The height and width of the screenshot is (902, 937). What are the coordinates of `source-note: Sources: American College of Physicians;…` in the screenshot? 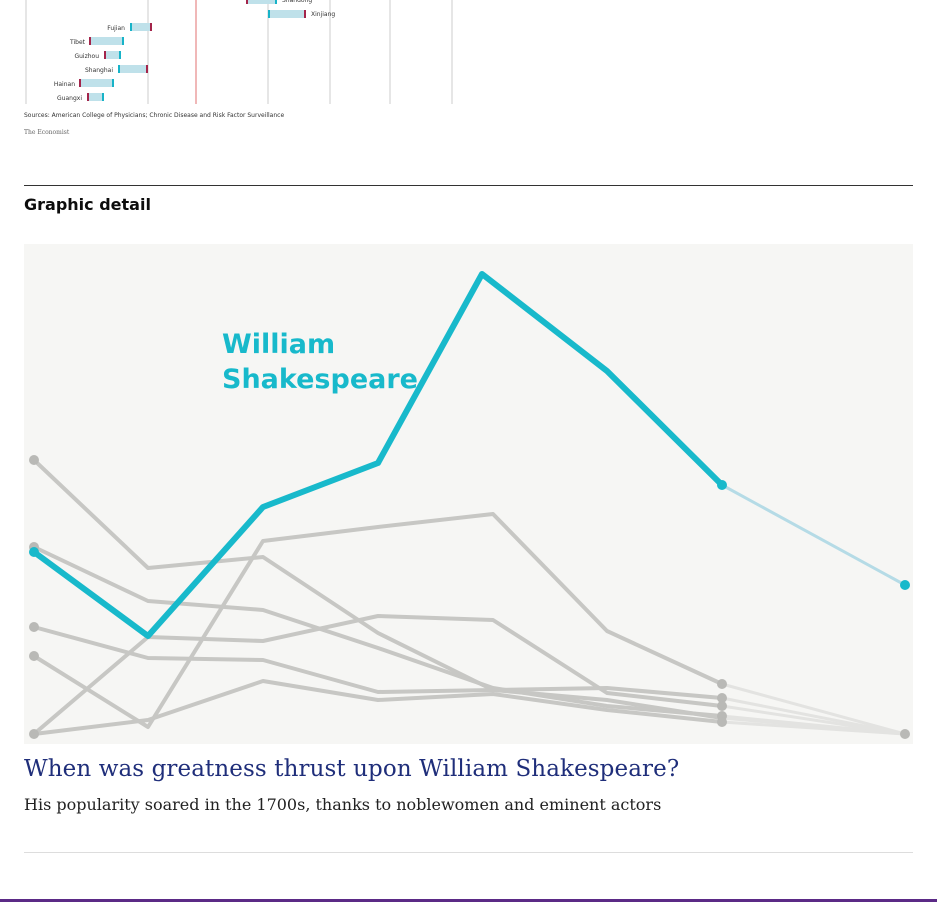 It's located at (154, 115).